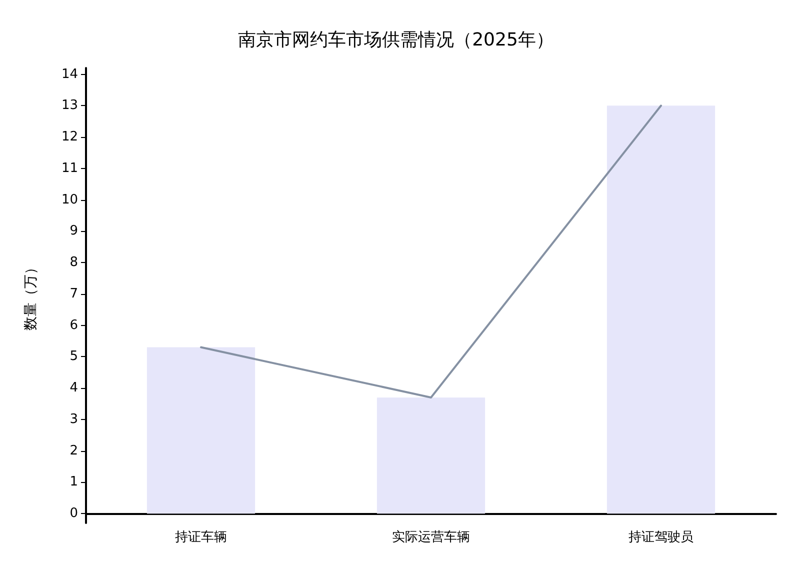 Image resolution: width=792 pixels, height=572 pixels. I want to click on y-tick-label: 0, so click(74, 514).